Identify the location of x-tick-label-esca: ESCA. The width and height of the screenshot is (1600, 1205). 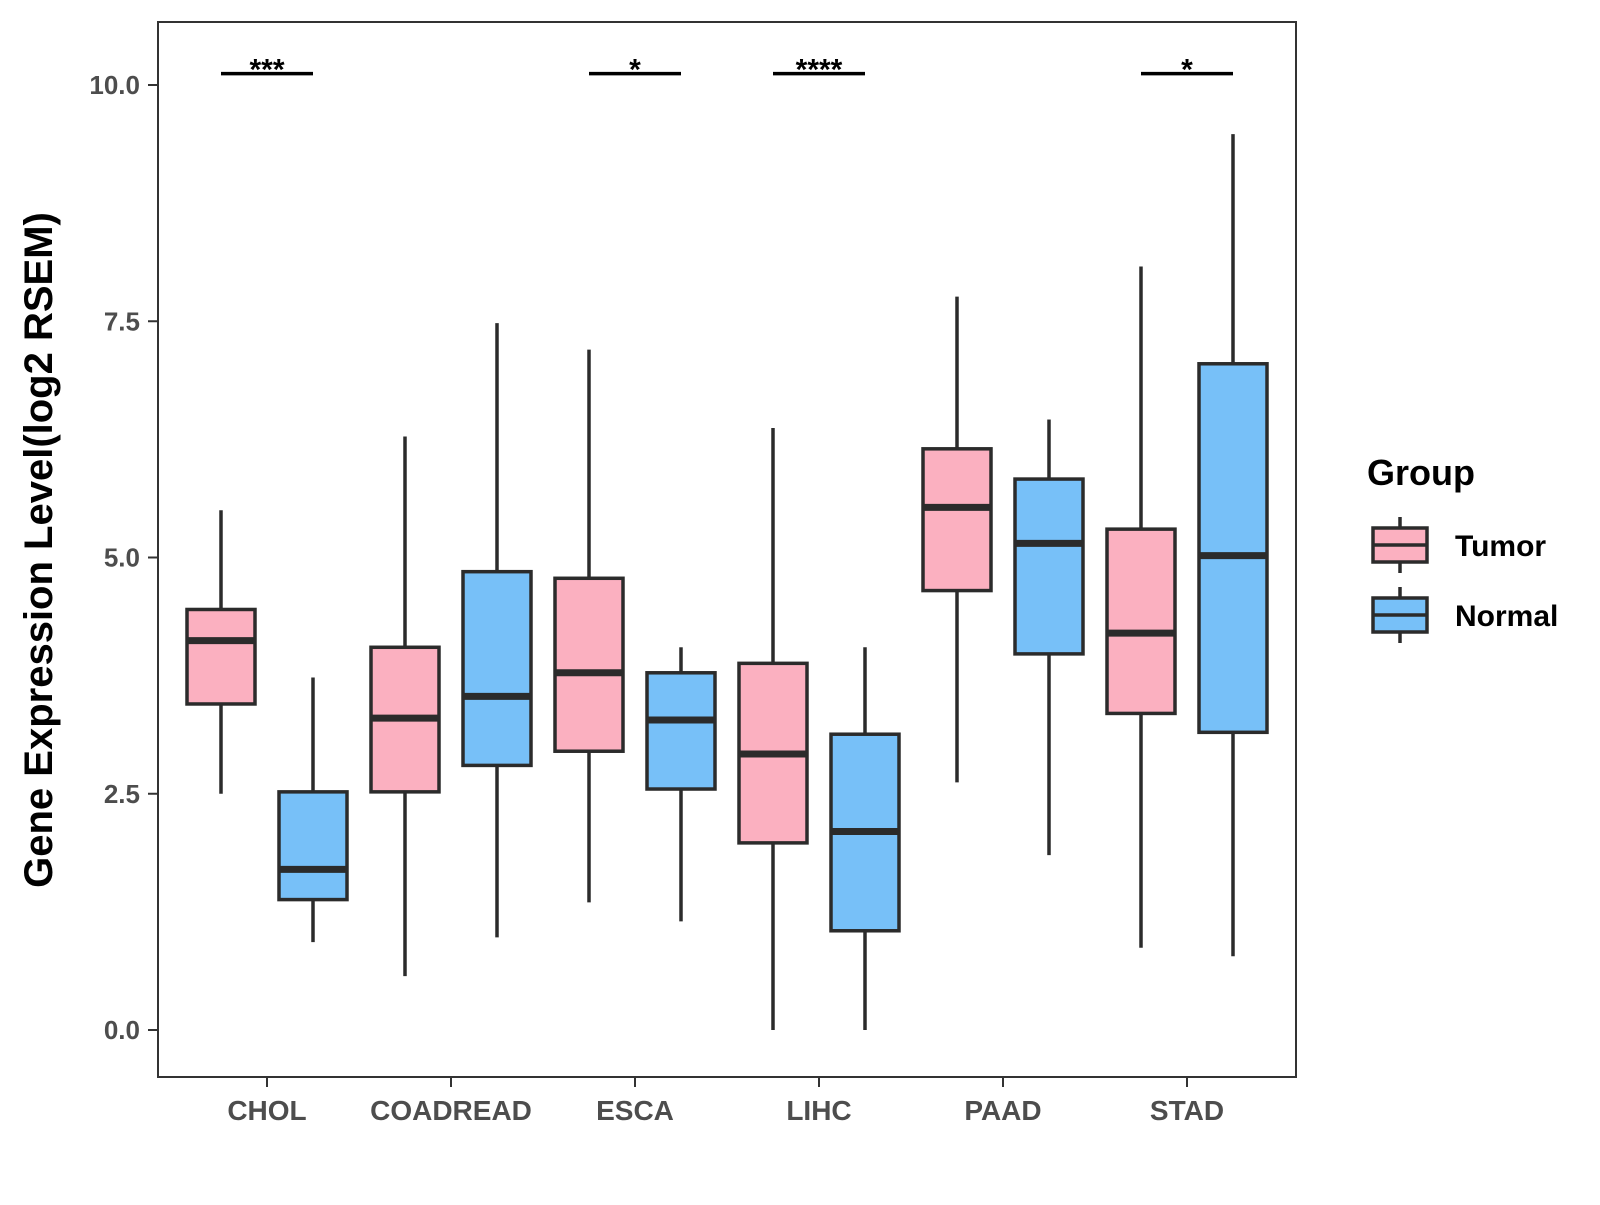
(635, 1110).